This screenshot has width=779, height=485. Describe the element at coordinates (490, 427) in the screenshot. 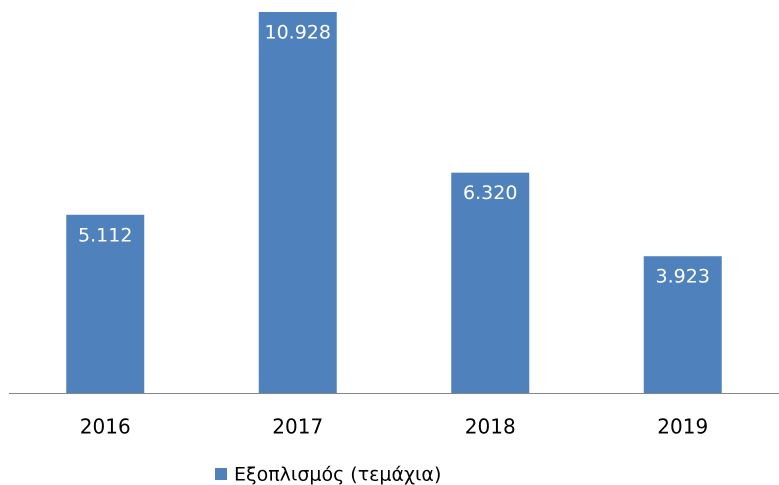

I see `x-tick-label: 2018` at that location.